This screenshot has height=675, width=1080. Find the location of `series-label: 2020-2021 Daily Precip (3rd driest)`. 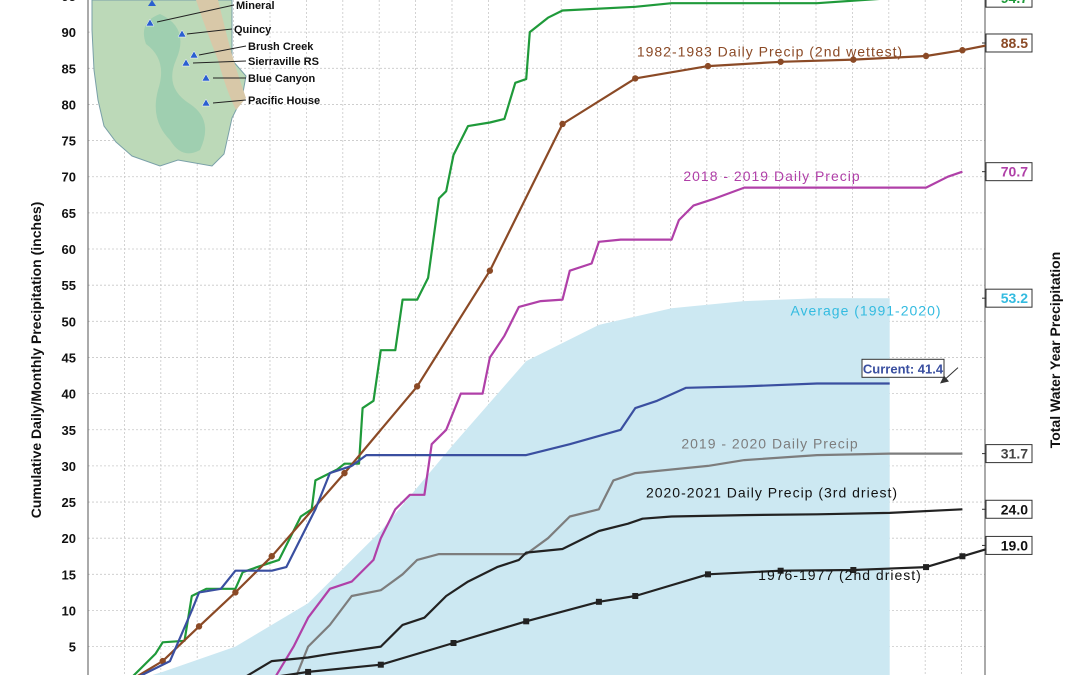

series-label: 2020-2021 Daily Precip (3rd driest) is located at coordinates (772, 493).